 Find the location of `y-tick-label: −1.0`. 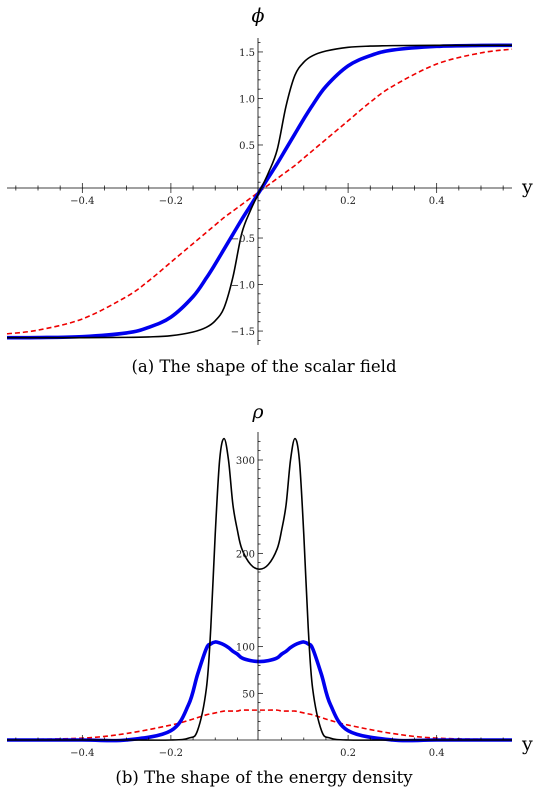

y-tick-label: −1.0 is located at coordinates (243, 286).